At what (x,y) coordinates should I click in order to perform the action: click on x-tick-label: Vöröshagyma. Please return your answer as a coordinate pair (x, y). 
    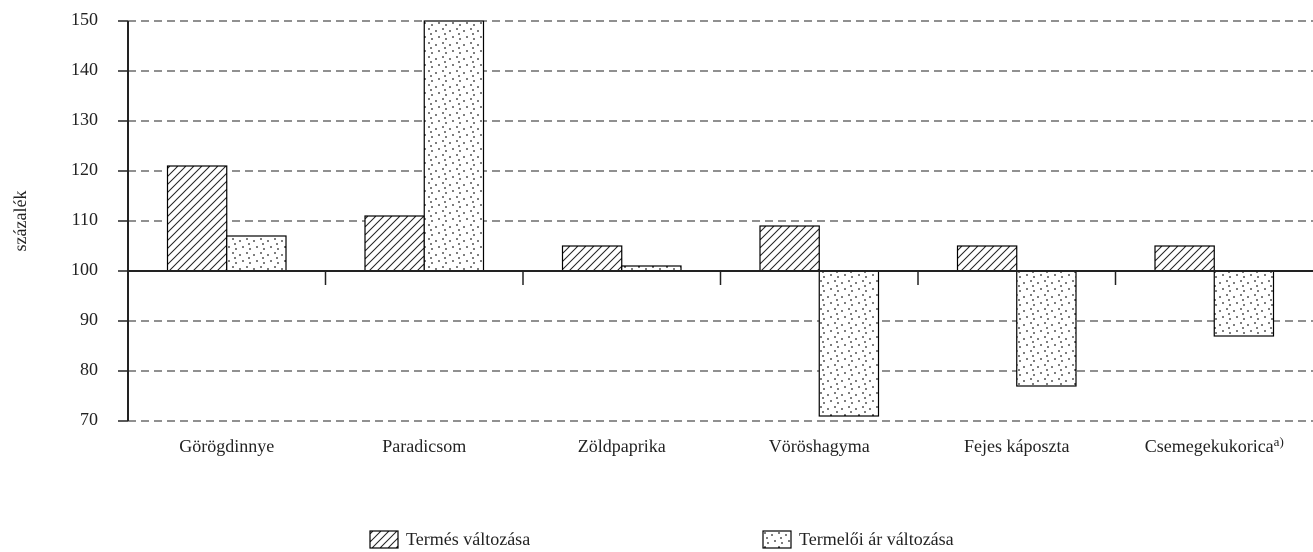
    Looking at the image, I should click on (819, 446).